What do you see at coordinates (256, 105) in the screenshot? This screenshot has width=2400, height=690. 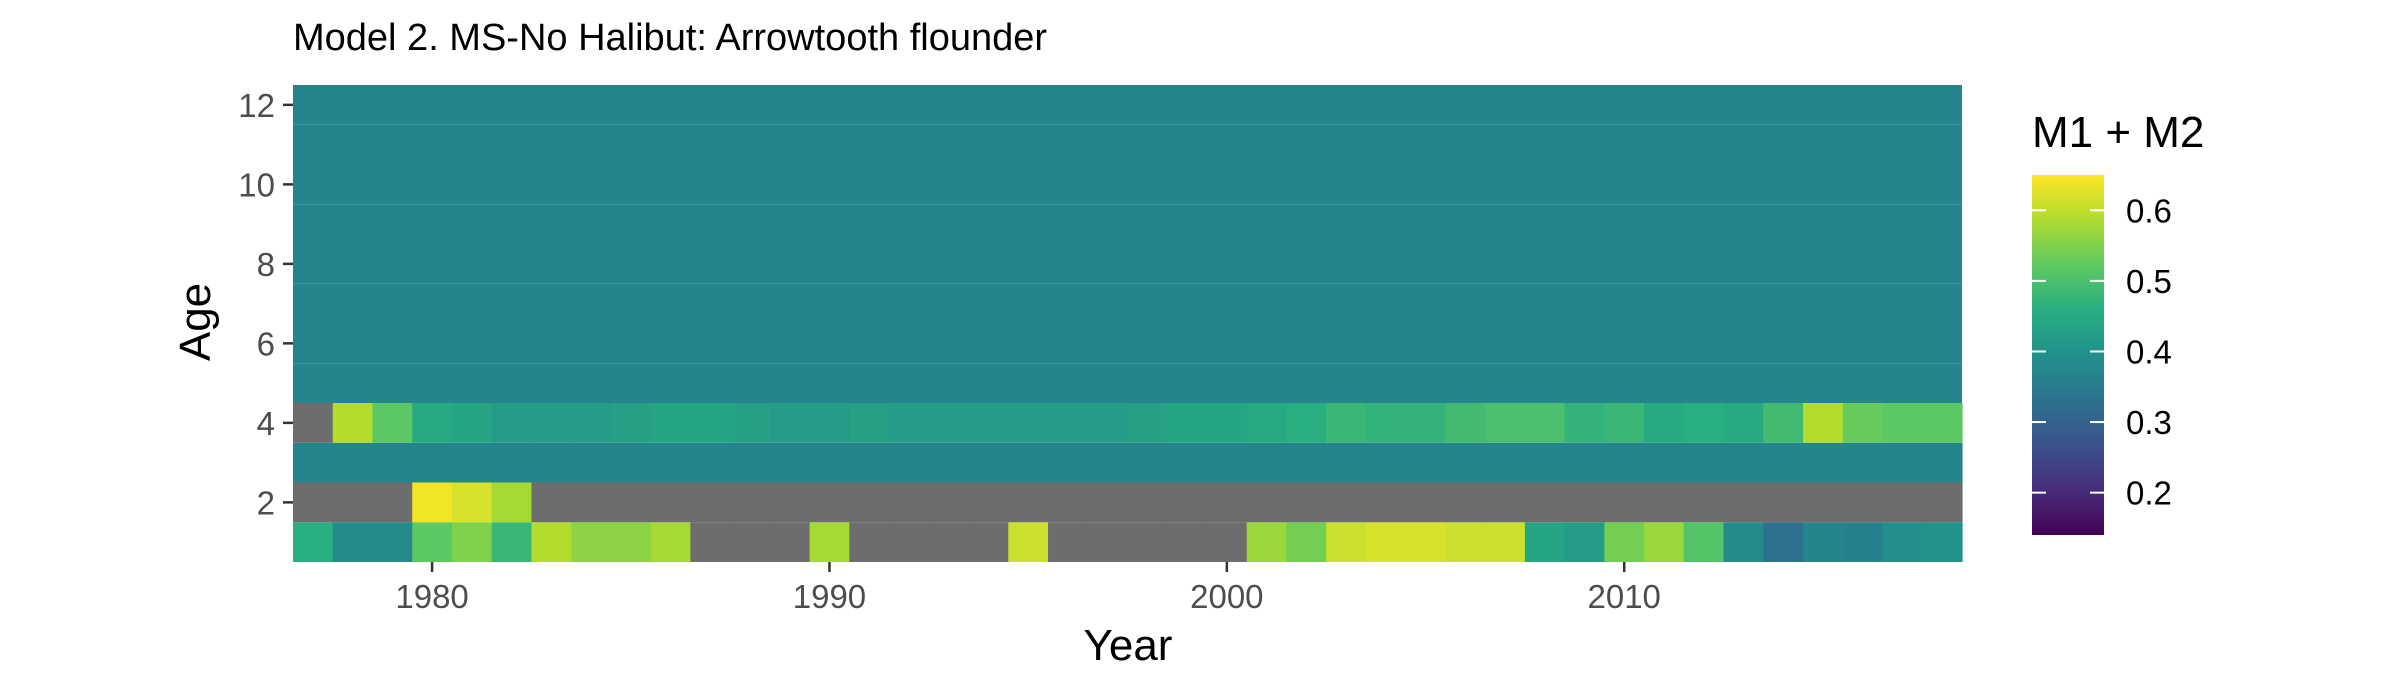 I see `y-tick-label: 12` at bounding box center [256, 105].